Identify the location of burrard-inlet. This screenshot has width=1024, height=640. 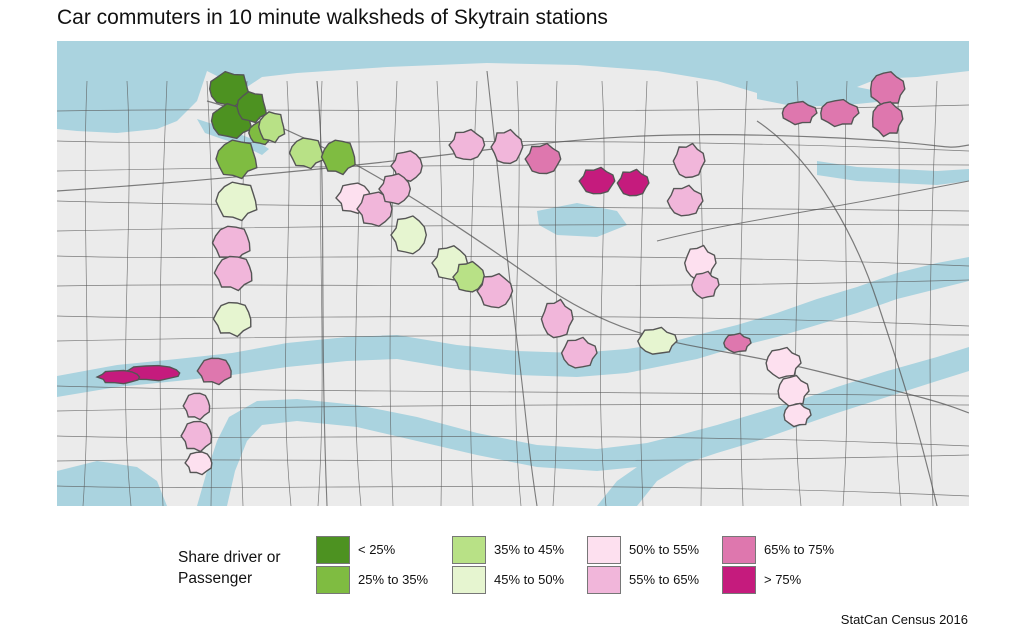
(513, 87).